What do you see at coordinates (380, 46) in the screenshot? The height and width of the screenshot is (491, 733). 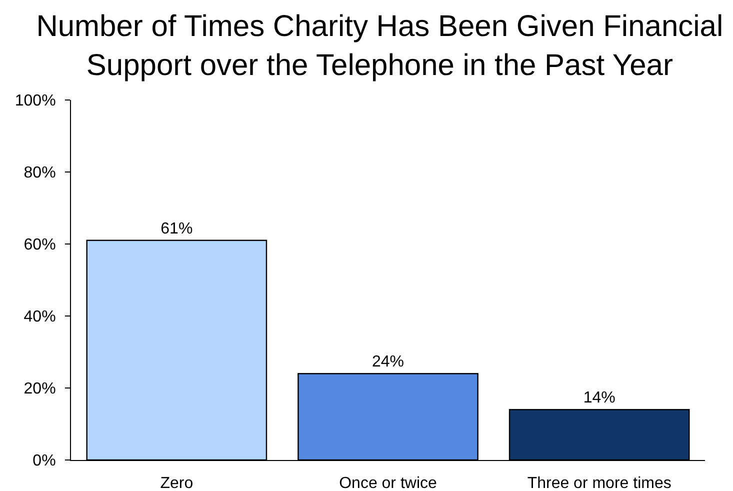 I see `chart-title: Number of Times Charity Has Been Given Financial Support over the Telephone in the Past Year` at bounding box center [380, 46].